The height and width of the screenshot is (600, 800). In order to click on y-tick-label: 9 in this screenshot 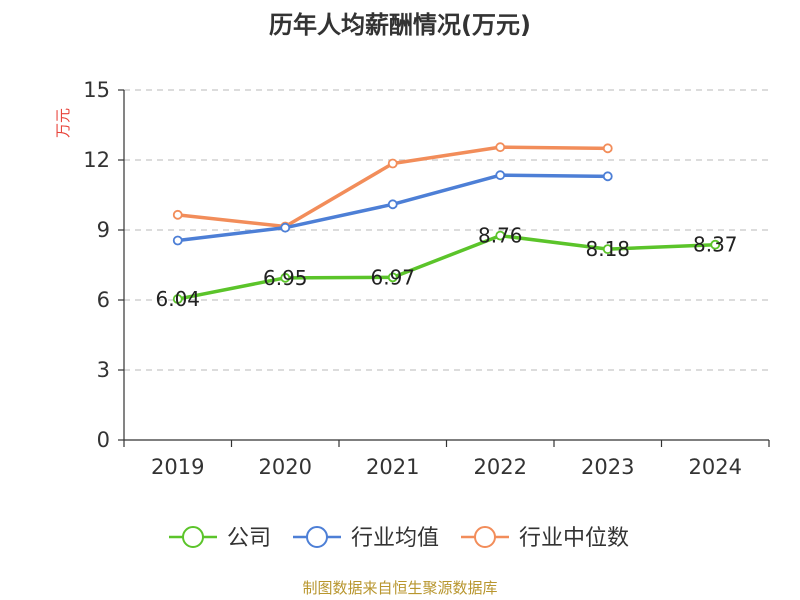, I will do `click(103, 230)`.